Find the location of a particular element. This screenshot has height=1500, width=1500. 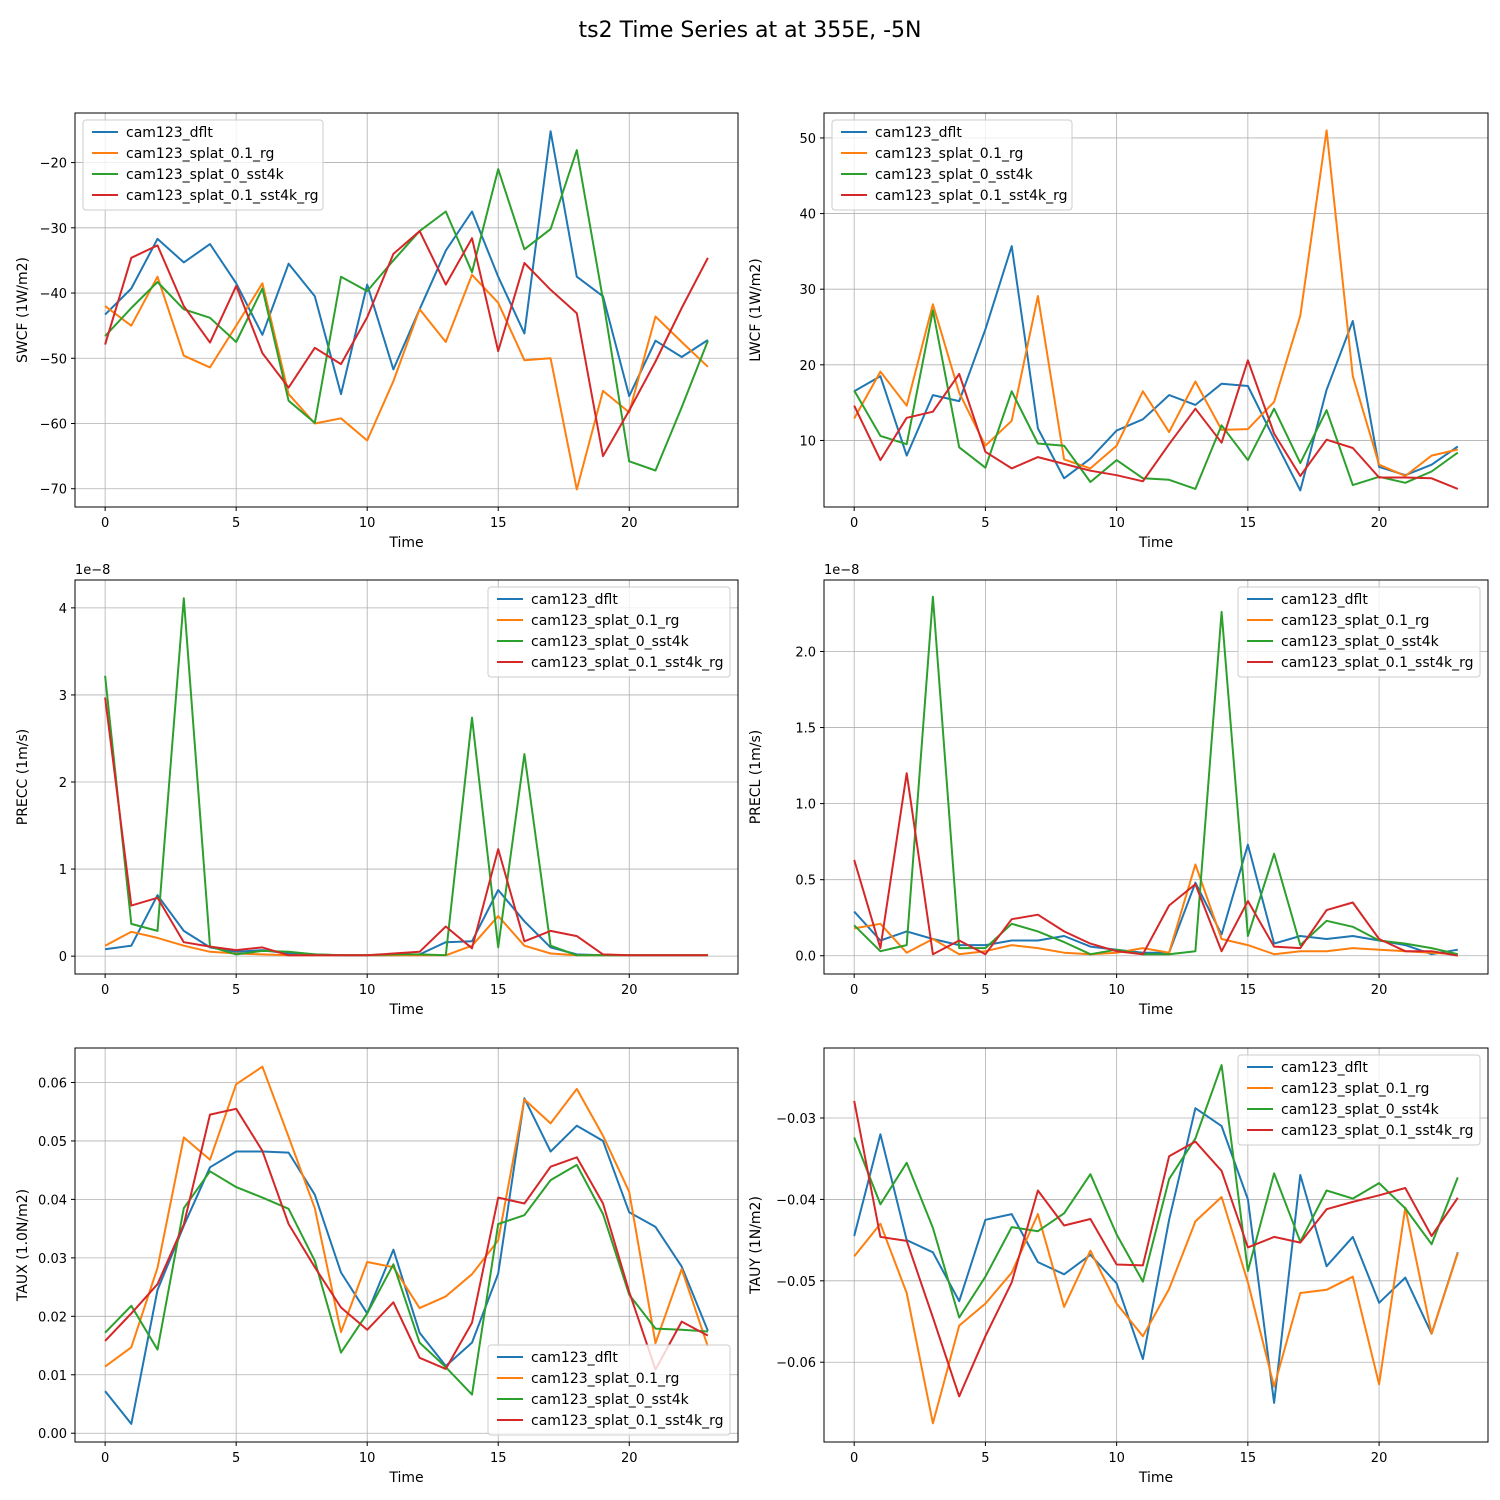

panel-6-yaxis-label: TAUY (1N/m2) is located at coordinates (756, 1245).